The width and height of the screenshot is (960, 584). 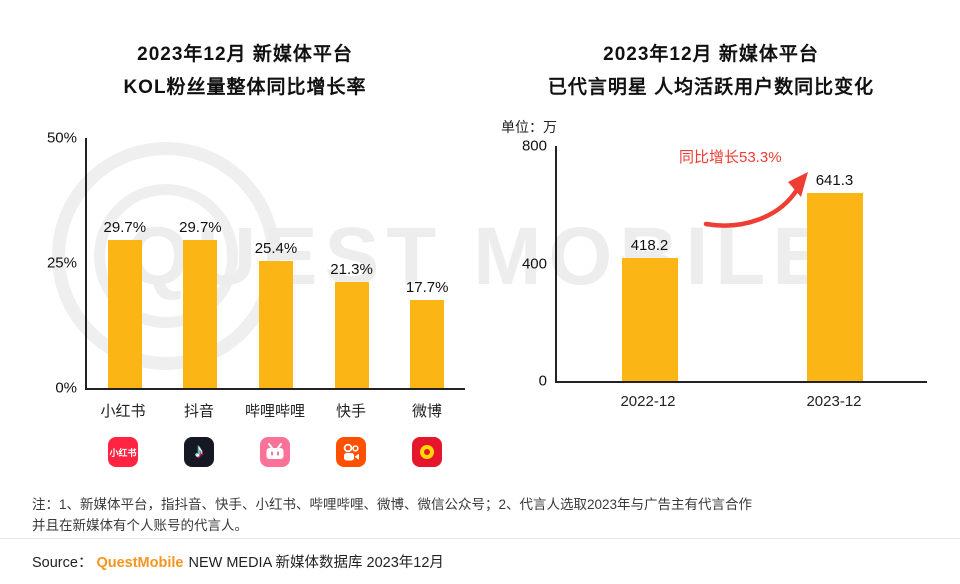 I want to click on bar-weibo, so click(x=427, y=343).